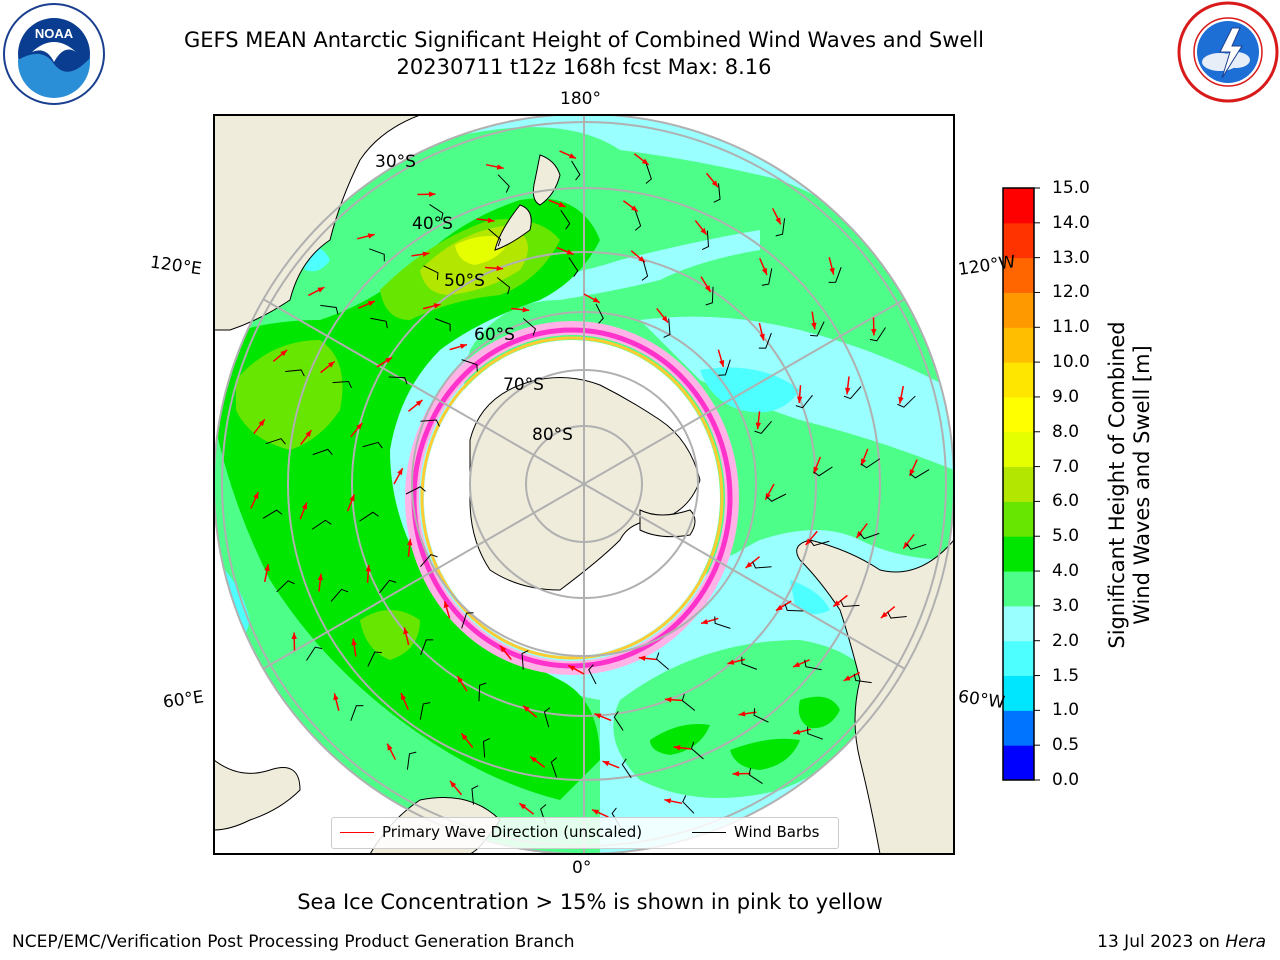 This screenshot has height=960, width=1280. What do you see at coordinates (777, 832) in the screenshot?
I see `legend-wind-barbs-label: Wind Barbs` at bounding box center [777, 832].